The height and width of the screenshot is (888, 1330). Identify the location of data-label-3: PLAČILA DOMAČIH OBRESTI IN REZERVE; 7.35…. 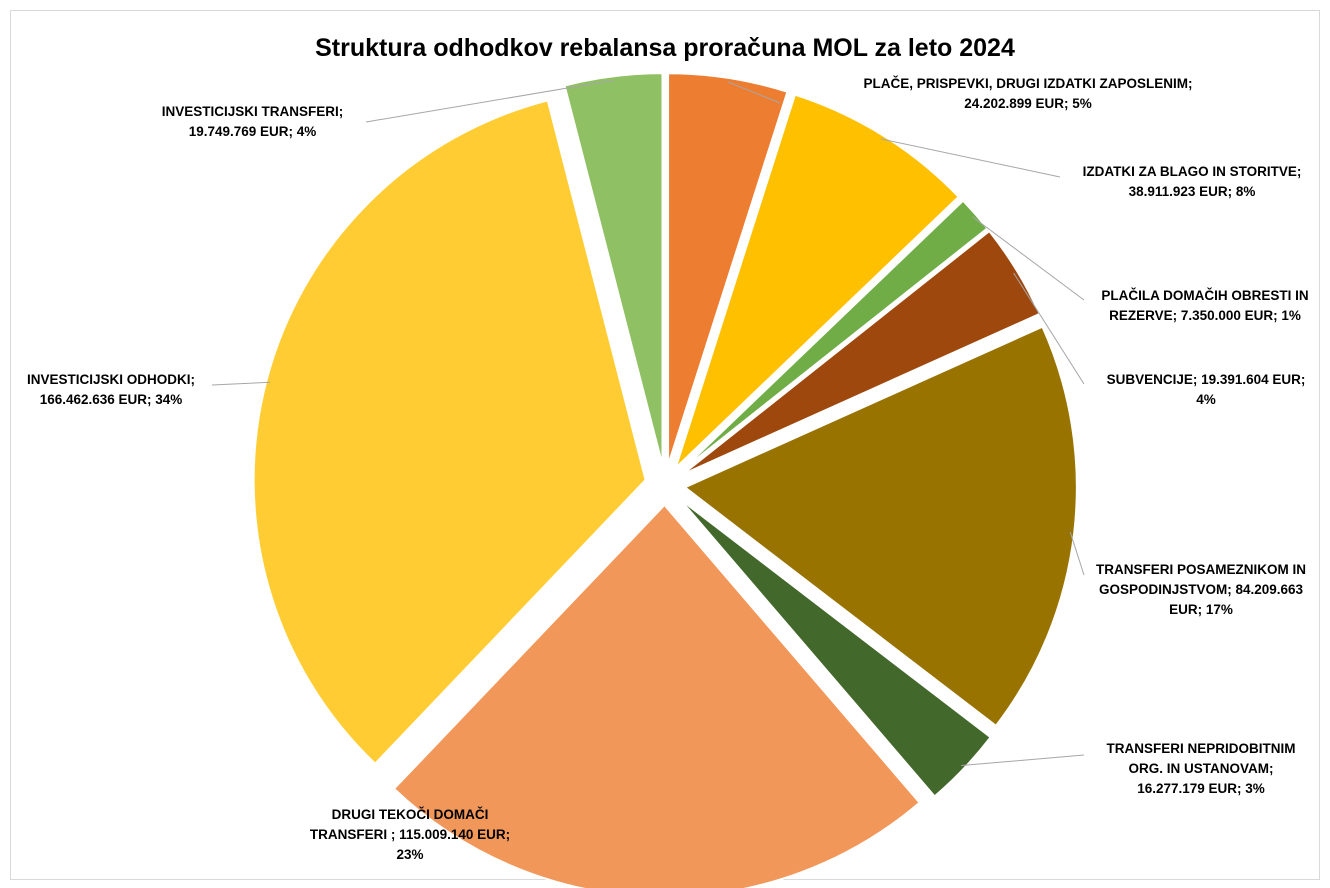
(1205, 305).